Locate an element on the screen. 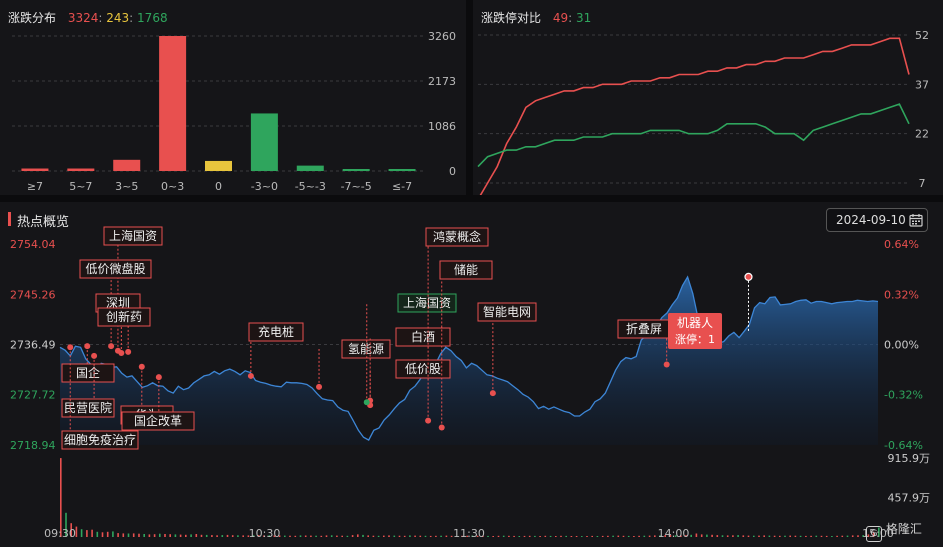  distribution-title: 涨跌分布 is located at coordinates (32, 18).